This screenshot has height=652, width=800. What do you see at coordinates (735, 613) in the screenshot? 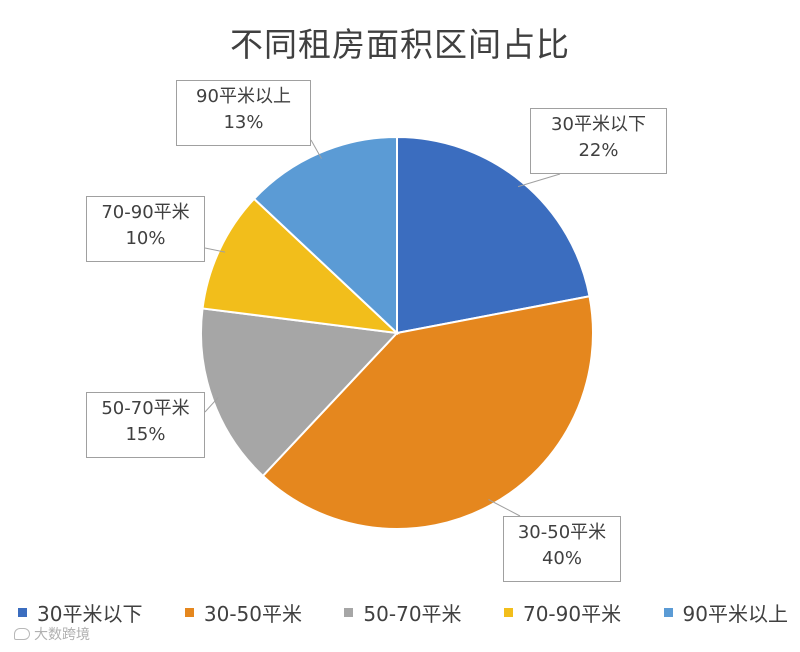
I see `legend-label: 90平米以上` at bounding box center [735, 613].